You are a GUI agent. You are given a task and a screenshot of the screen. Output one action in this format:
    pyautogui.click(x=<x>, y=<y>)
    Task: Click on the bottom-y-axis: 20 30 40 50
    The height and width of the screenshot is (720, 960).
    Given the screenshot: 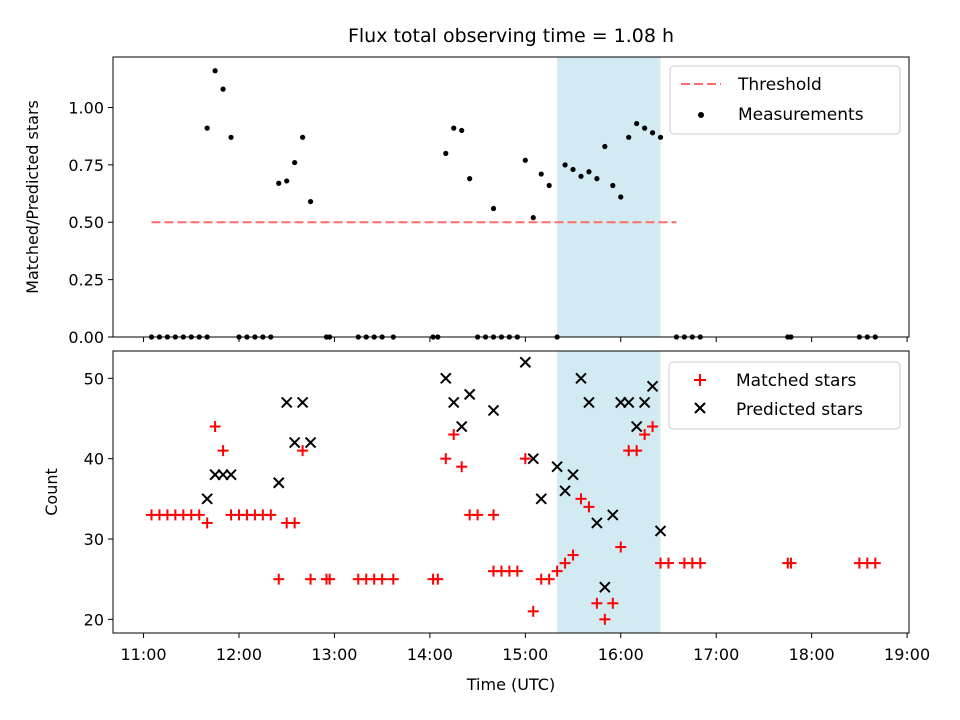 What is the action you would take?
    pyautogui.click(x=98, y=499)
    